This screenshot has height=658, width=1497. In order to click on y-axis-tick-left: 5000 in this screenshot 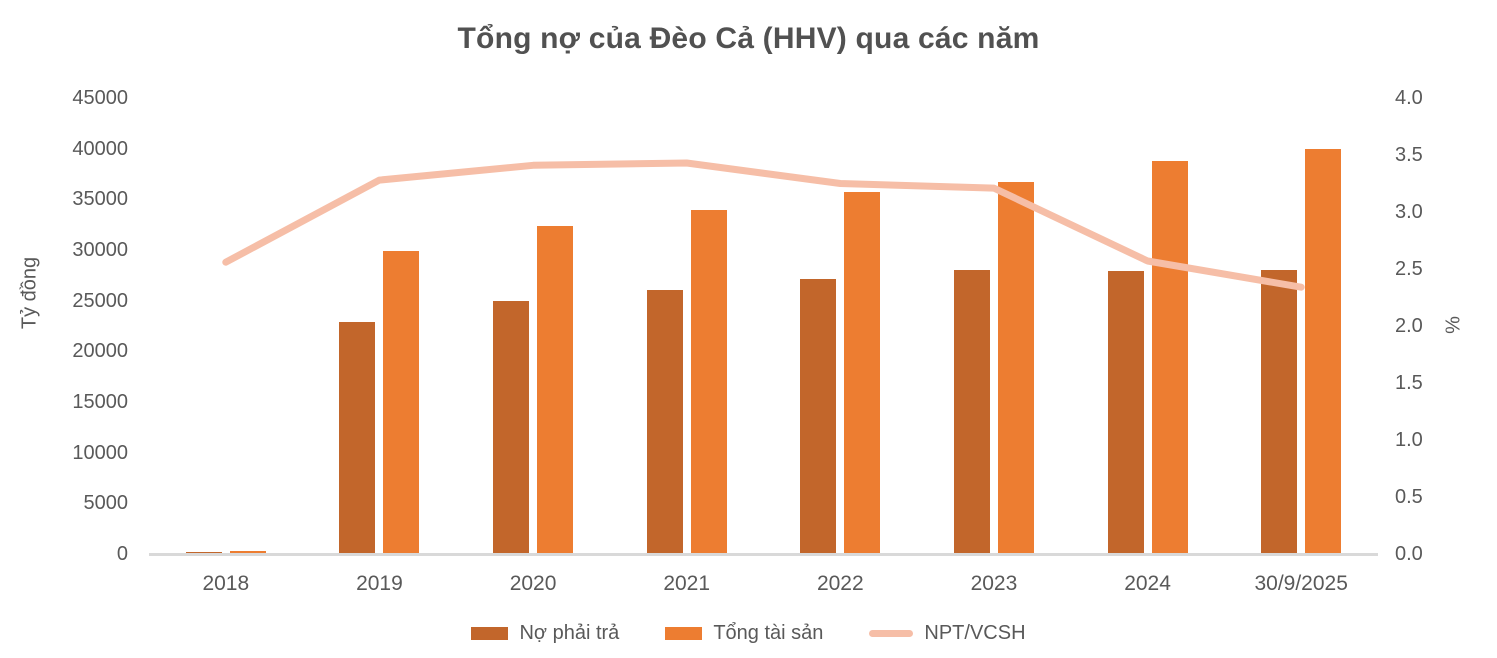, I will do `click(106, 503)`.